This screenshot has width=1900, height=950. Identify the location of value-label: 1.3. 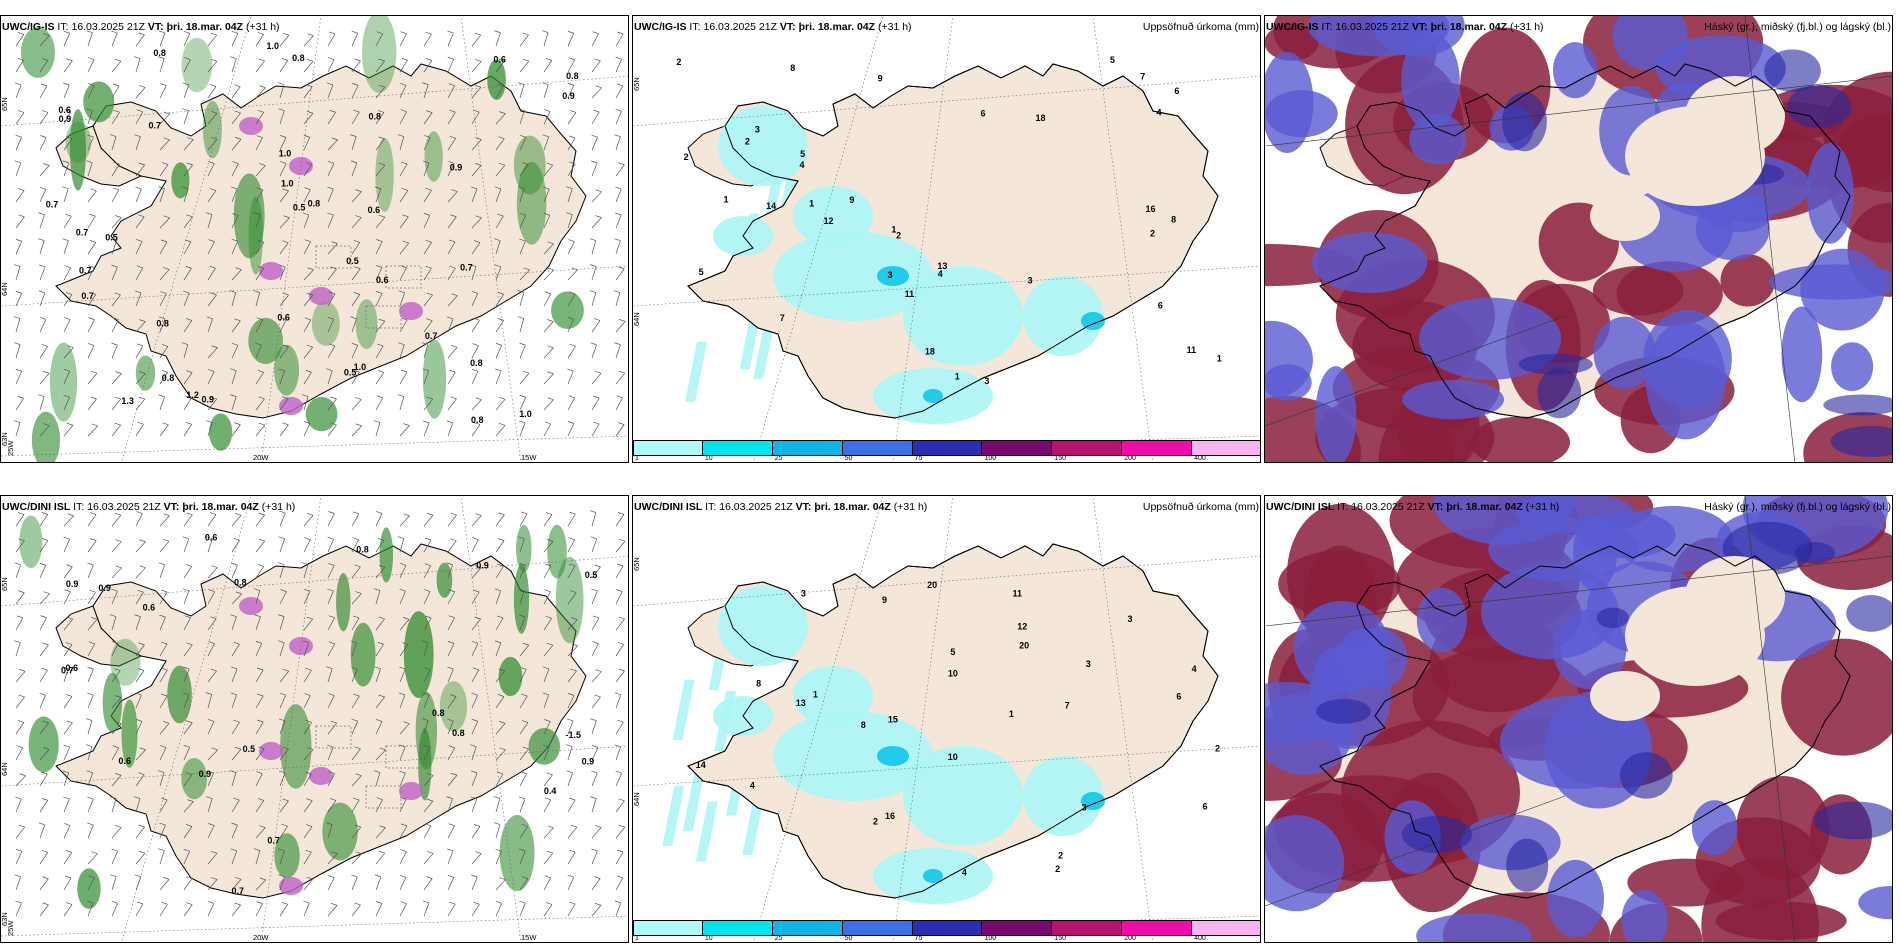
(127, 401).